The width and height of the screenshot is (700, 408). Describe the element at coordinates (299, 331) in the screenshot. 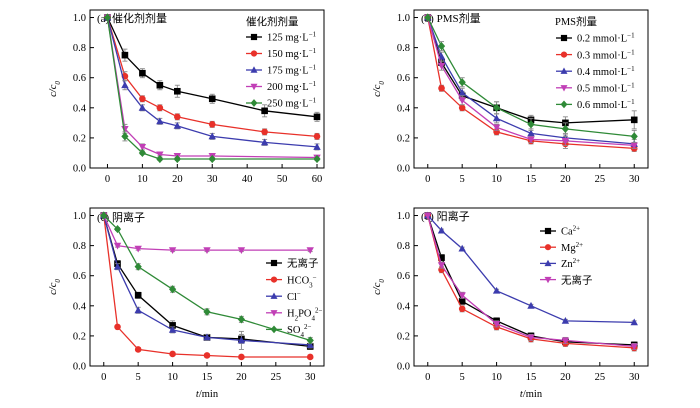

I see `legend-label: SO42−` at that location.